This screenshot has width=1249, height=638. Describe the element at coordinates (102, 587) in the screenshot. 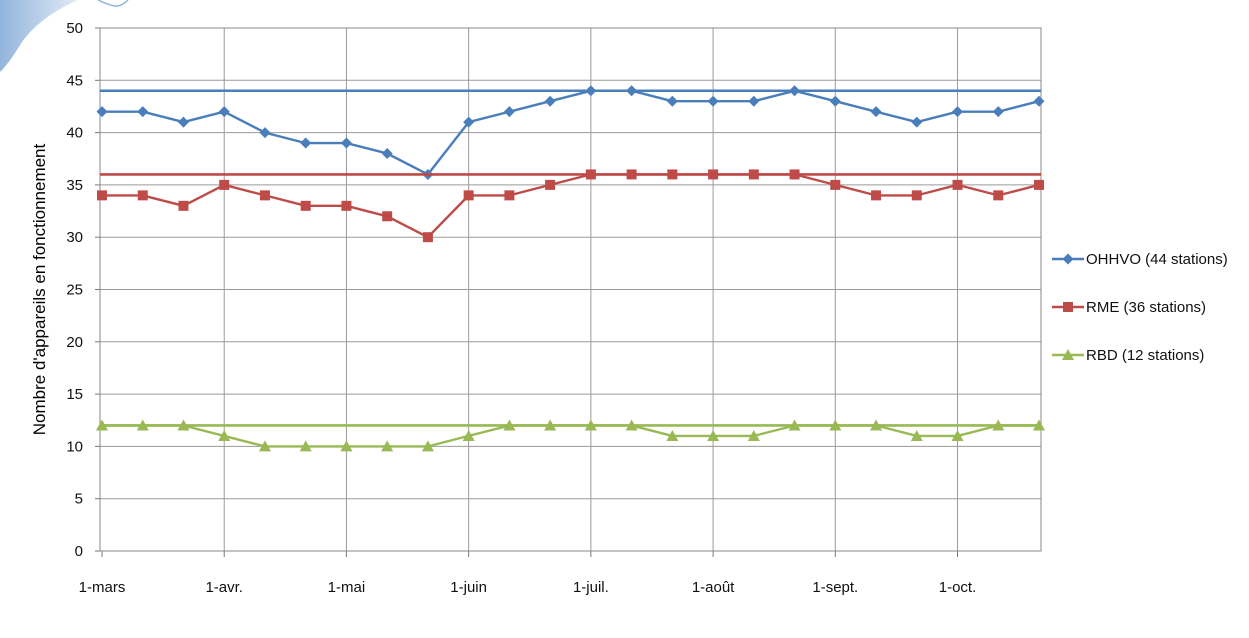

I see `x-tick-label: 1-mars` at that location.